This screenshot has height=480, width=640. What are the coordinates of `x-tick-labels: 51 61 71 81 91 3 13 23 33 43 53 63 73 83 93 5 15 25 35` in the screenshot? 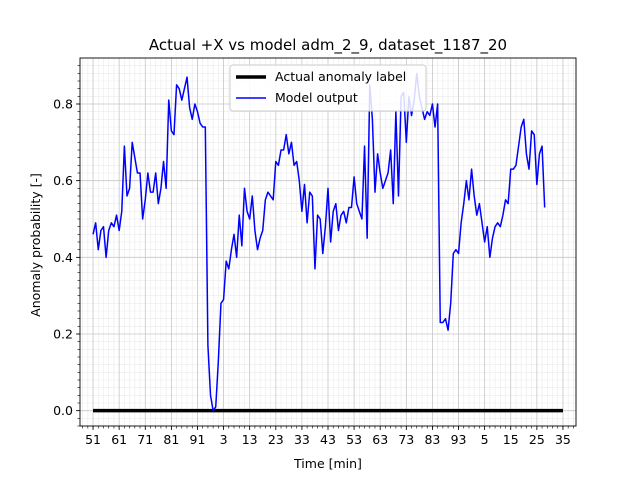 It's located at (328, 439).